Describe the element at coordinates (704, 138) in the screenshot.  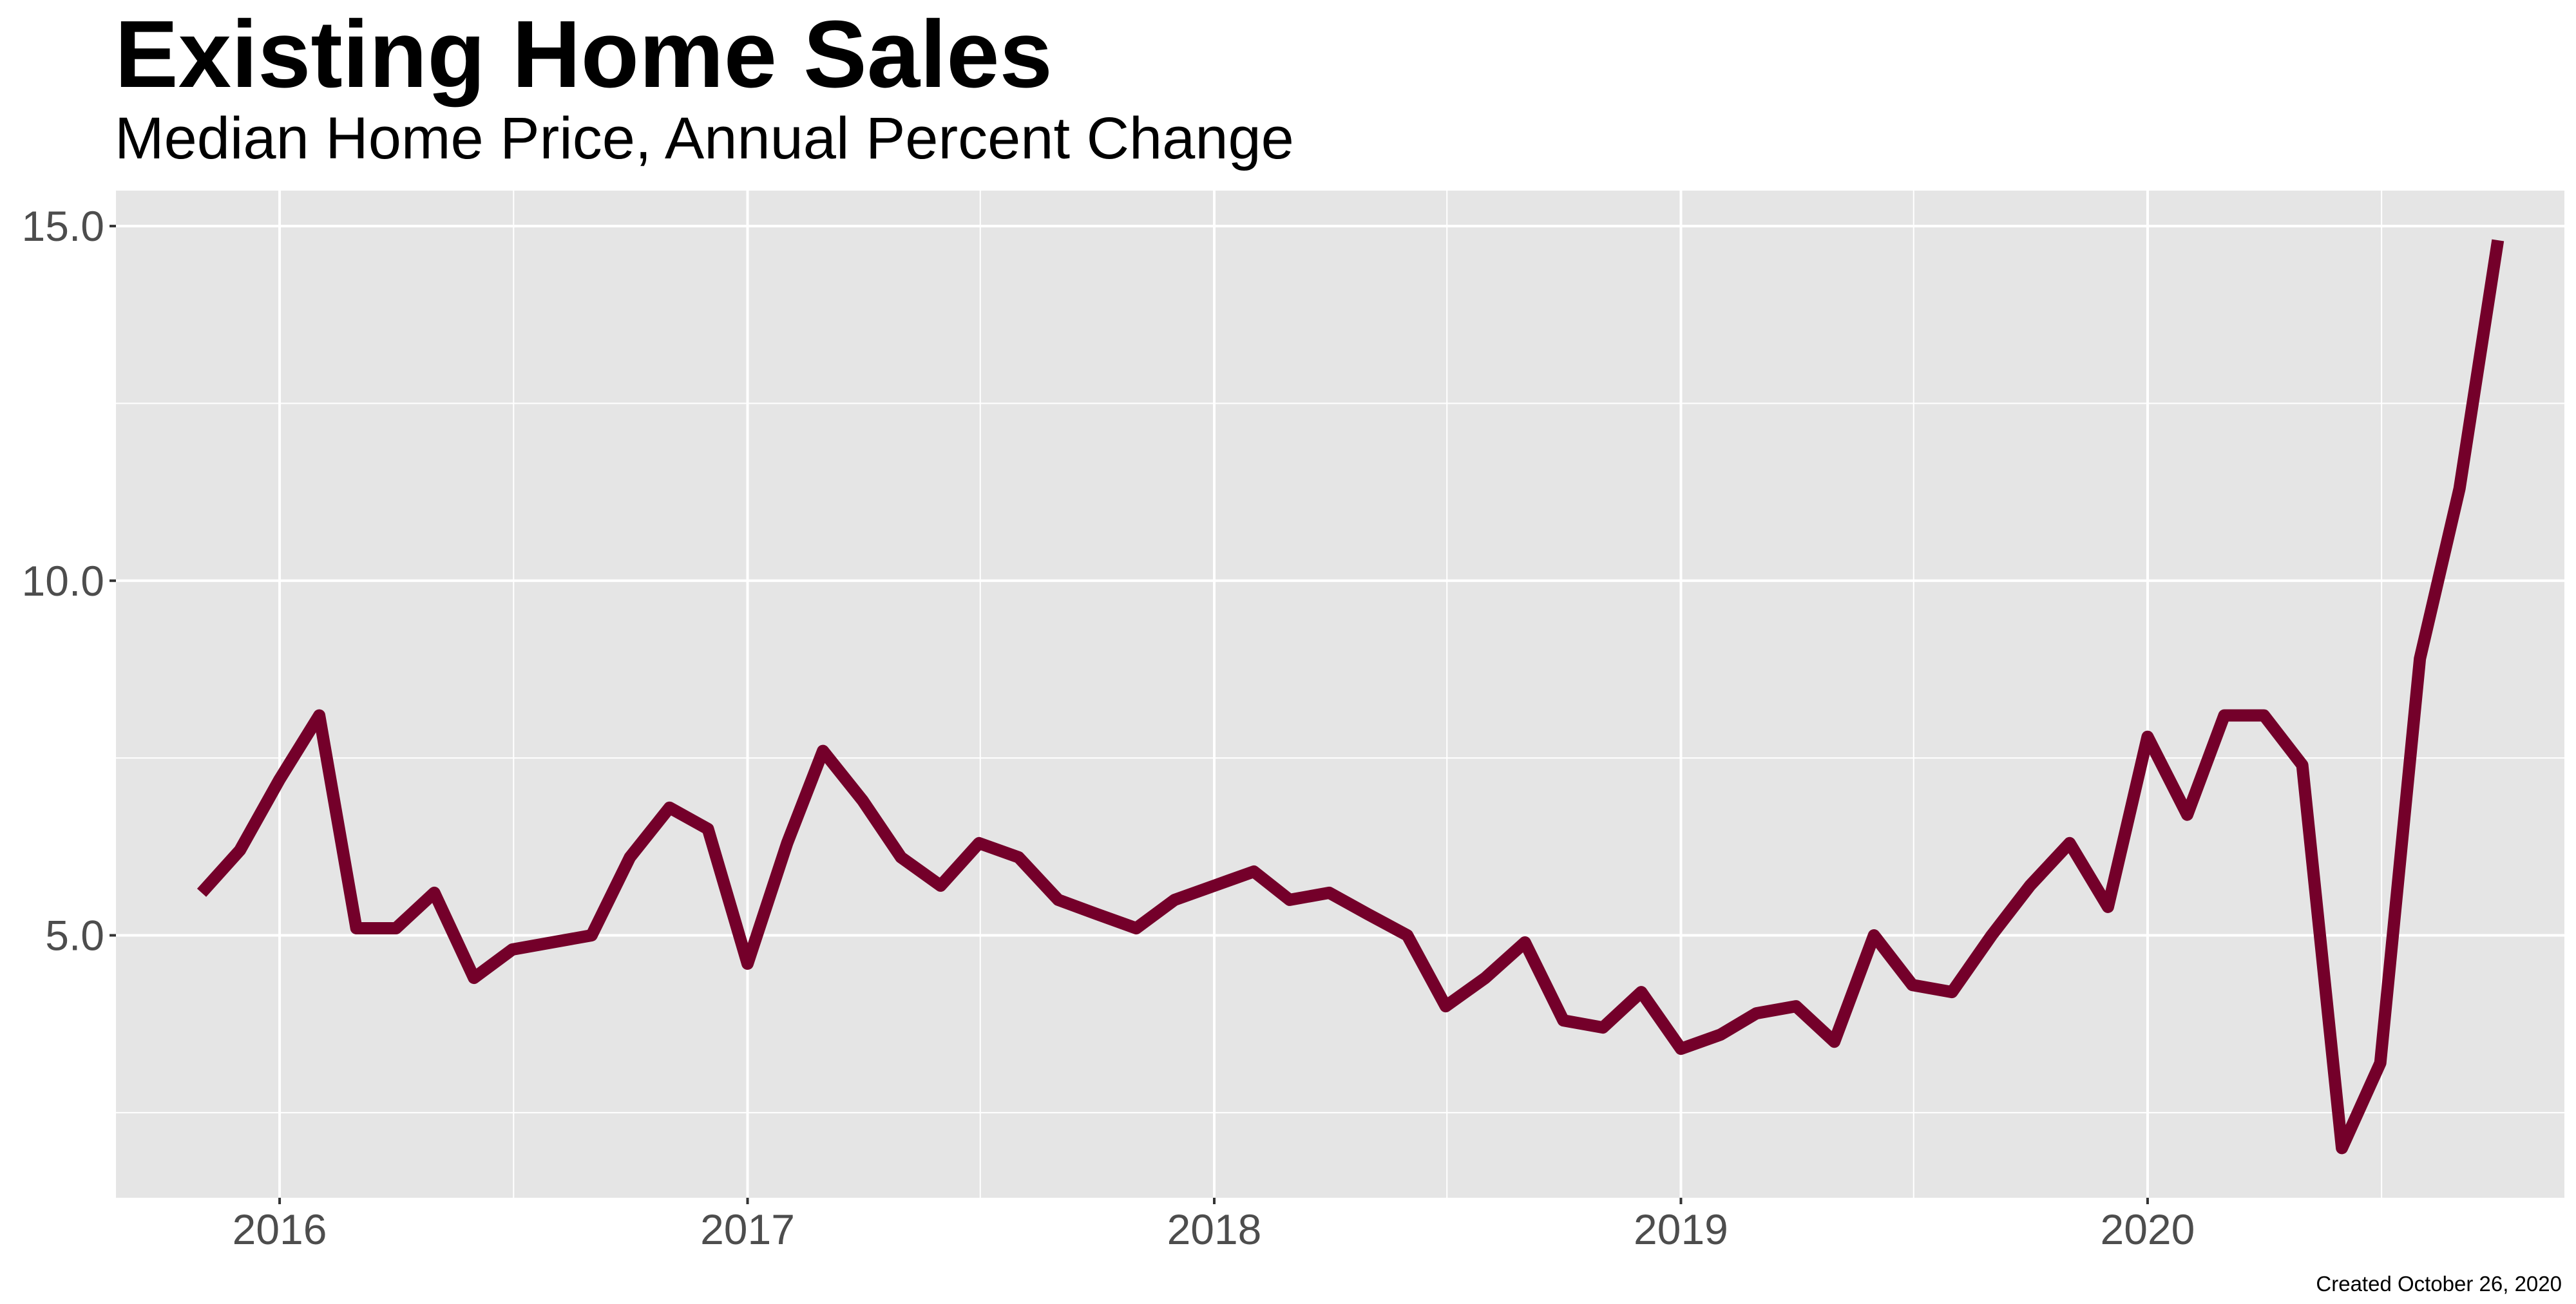
I see `chart-subtitle: Median Home Price, Annual Percent Change` at that location.